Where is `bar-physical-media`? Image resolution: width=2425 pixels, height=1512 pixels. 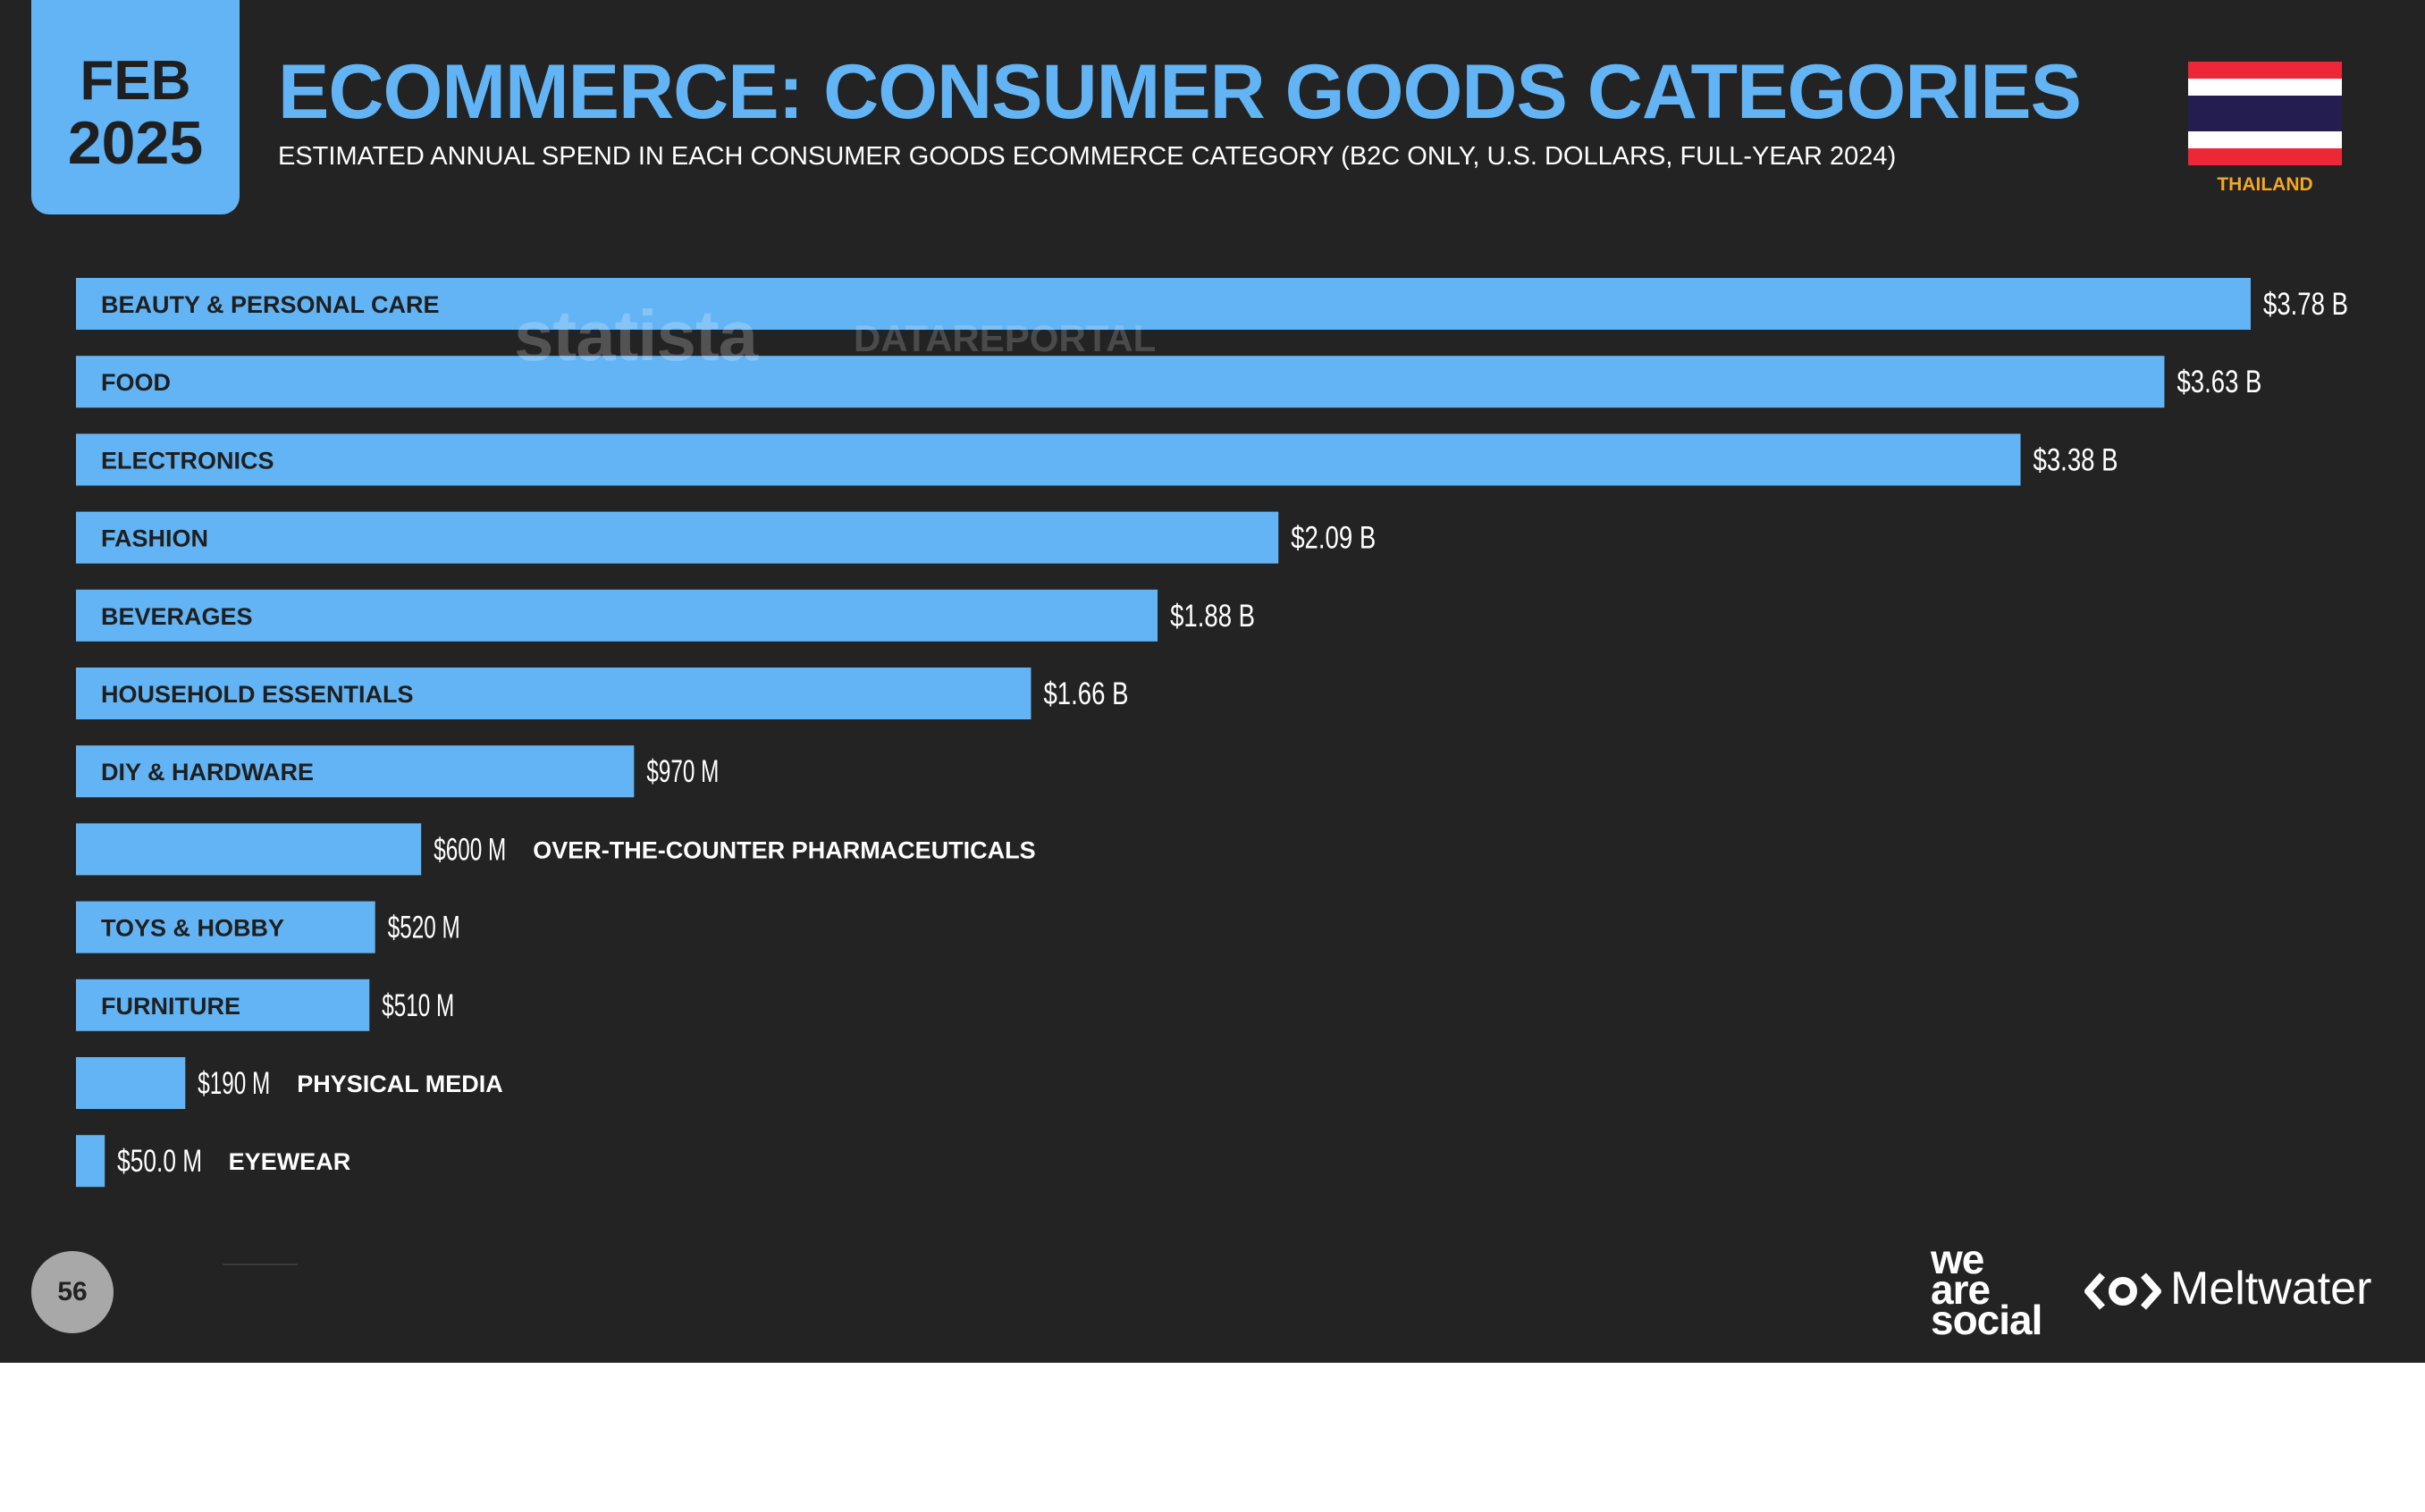
bar-physical-media is located at coordinates (131, 1083).